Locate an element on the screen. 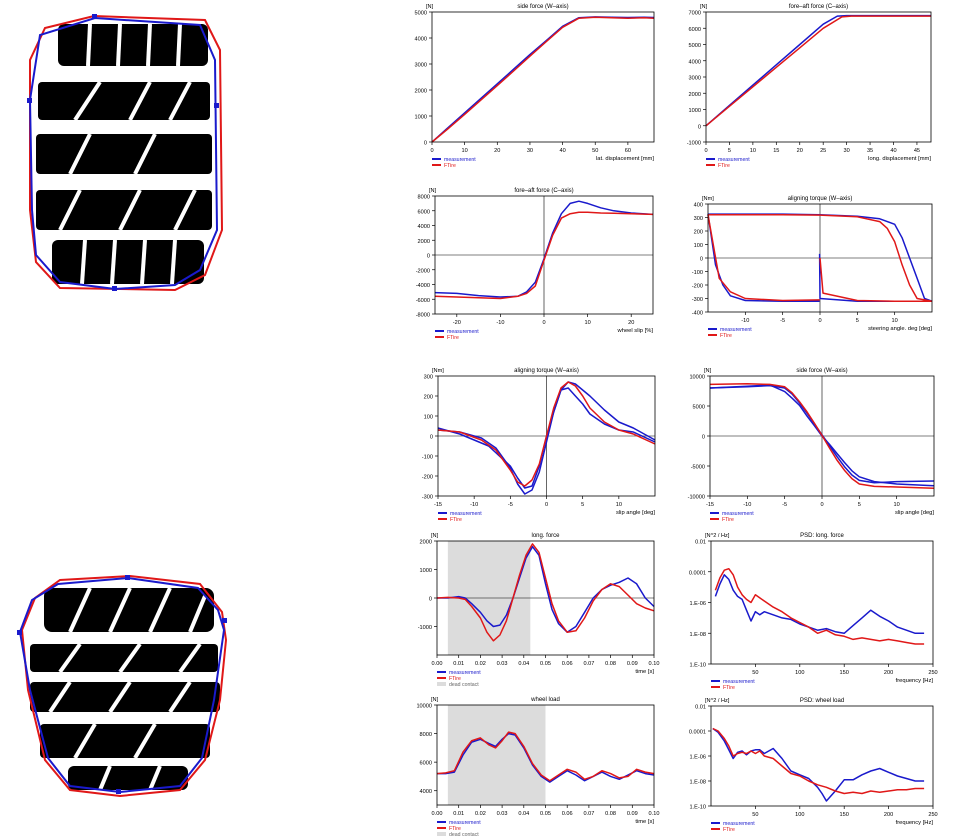  dead-contact-region is located at coordinates (496, 755).